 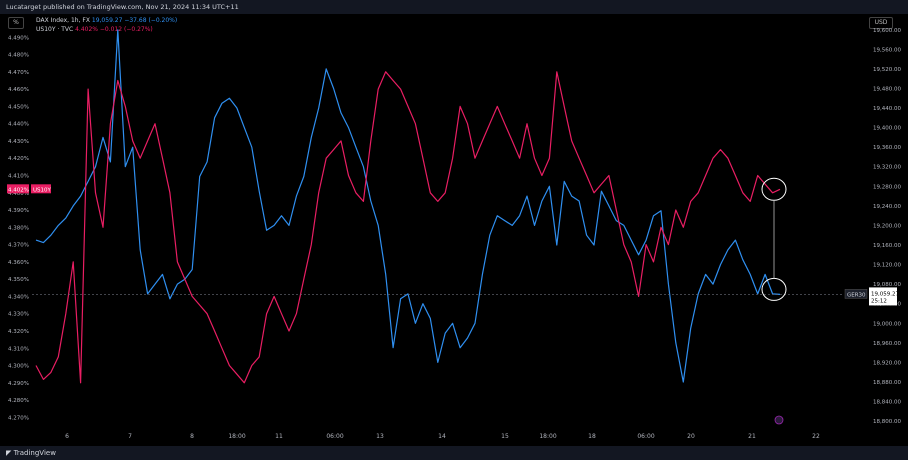 What do you see at coordinates (18, 418) in the screenshot?
I see `left-axis-tick-label: 4.270%` at bounding box center [18, 418].